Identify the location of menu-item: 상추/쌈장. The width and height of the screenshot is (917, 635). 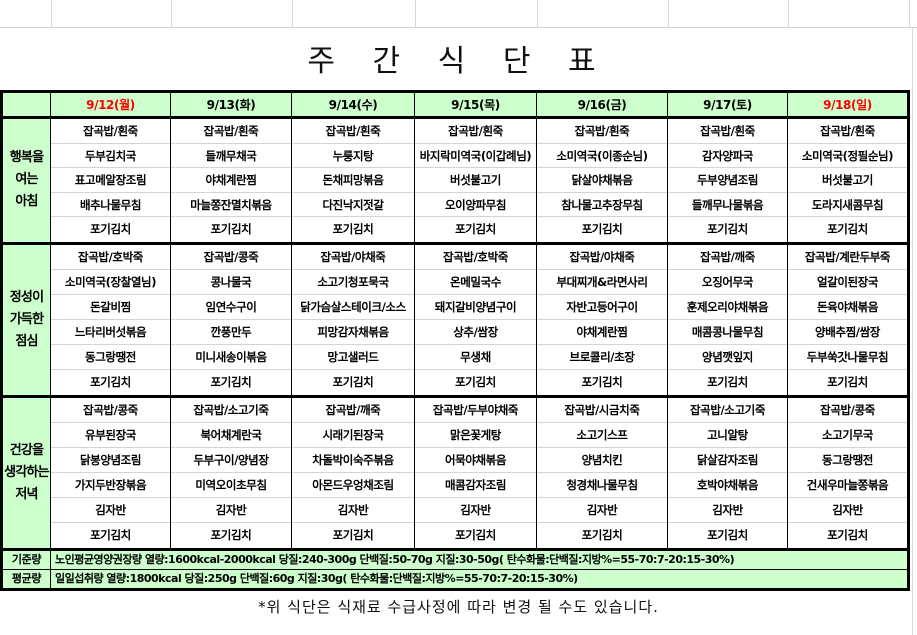
(475, 332).